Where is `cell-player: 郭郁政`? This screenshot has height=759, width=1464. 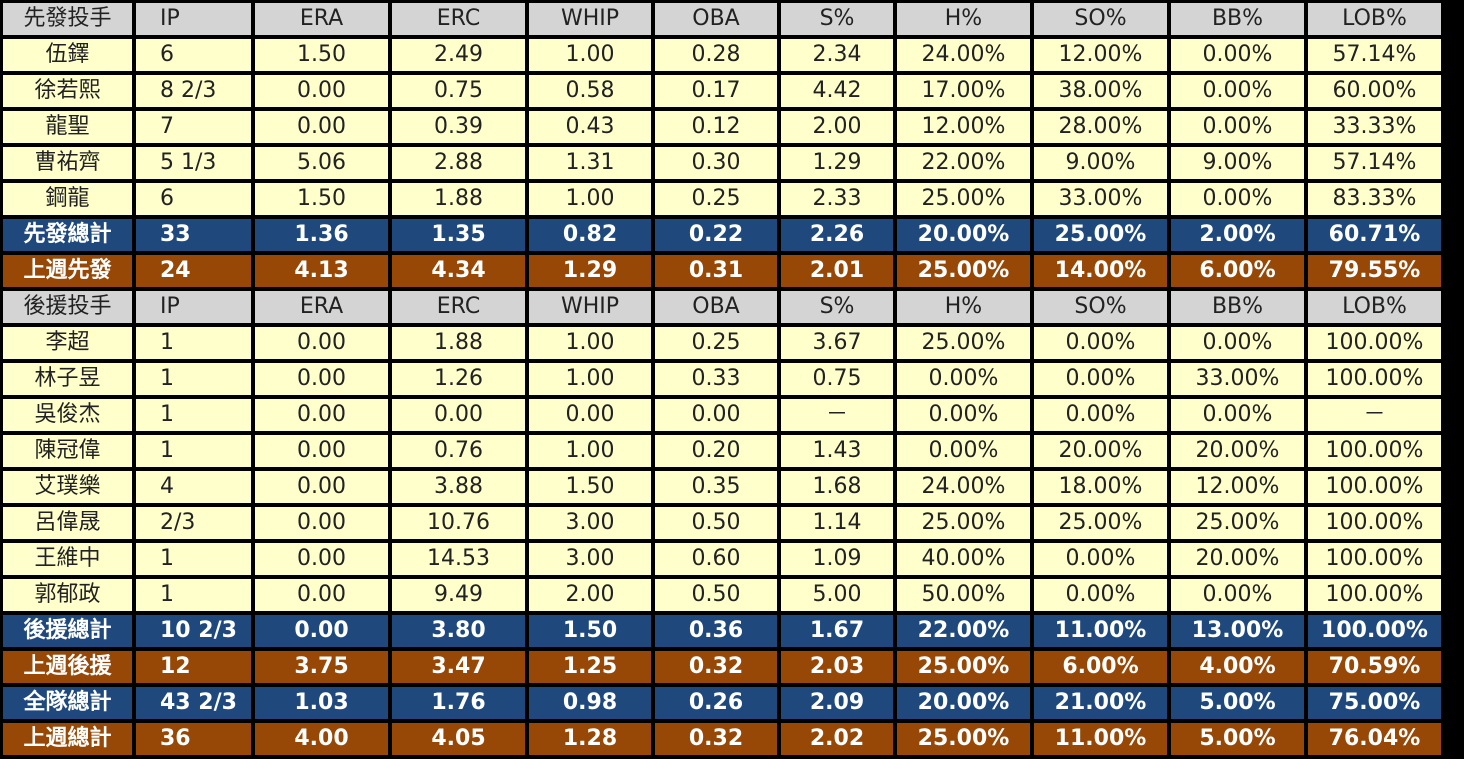
cell-player: 郭郁政 is located at coordinates (67, 595).